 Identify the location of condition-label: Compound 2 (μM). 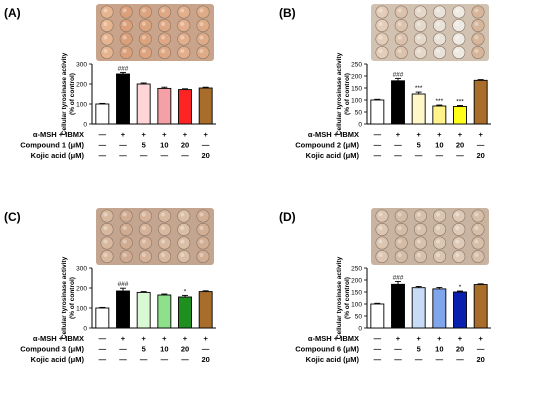
(327, 145).